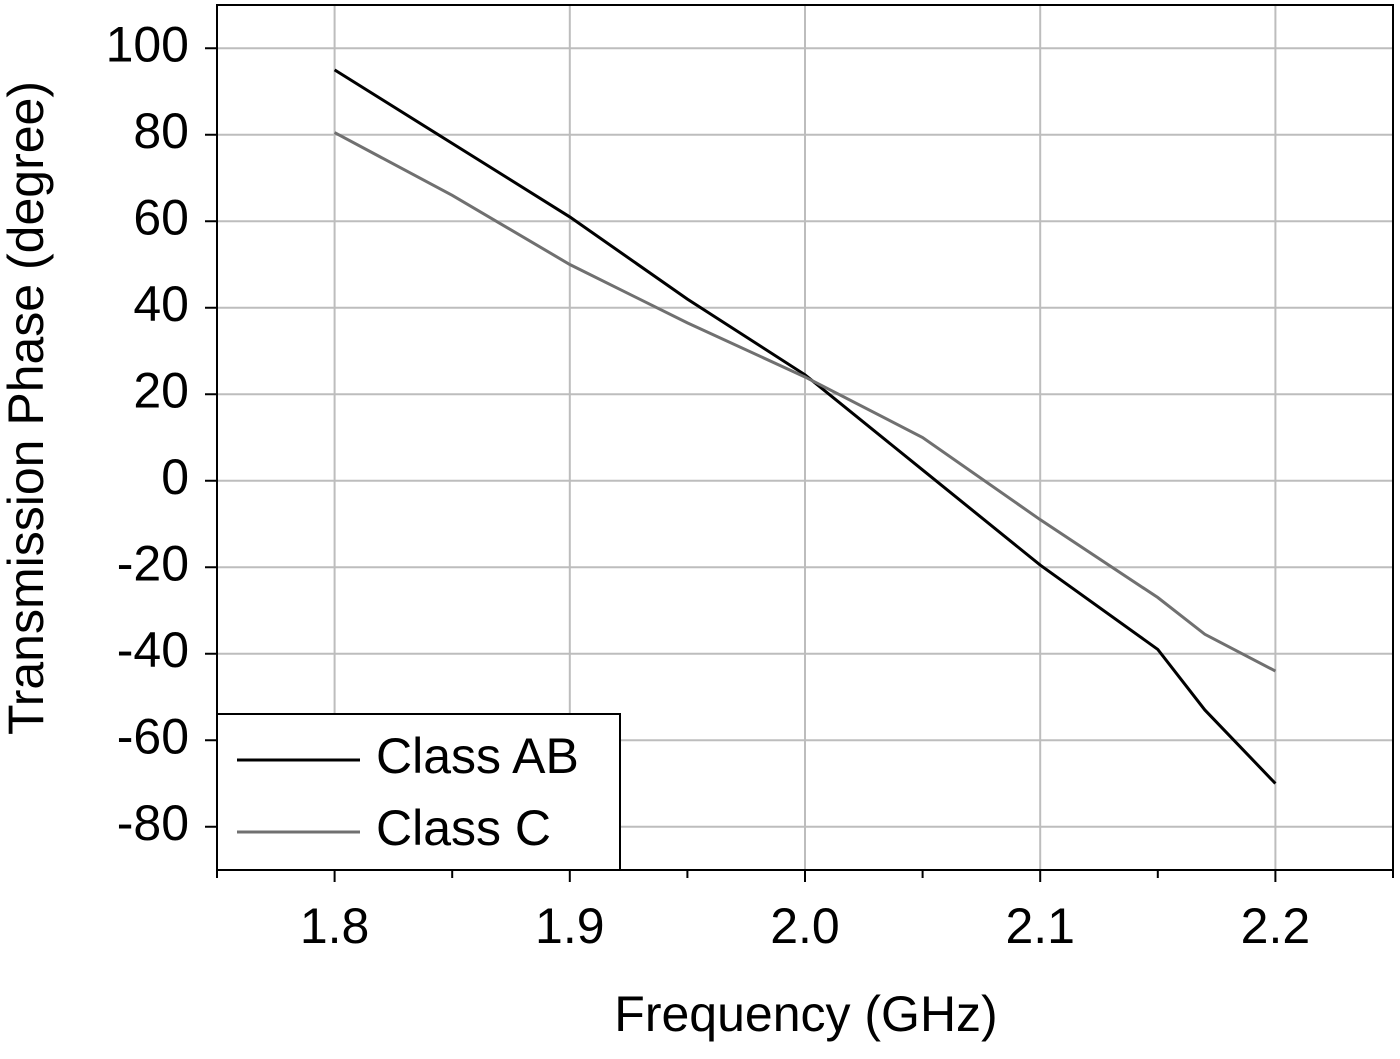  Describe the element at coordinates (477, 756) in the screenshot. I see `legend-label: Class AB` at that location.